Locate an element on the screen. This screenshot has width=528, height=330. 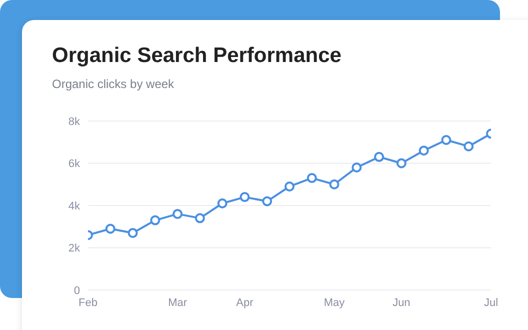
x-tick-label: Apr is located at coordinates (245, 302).